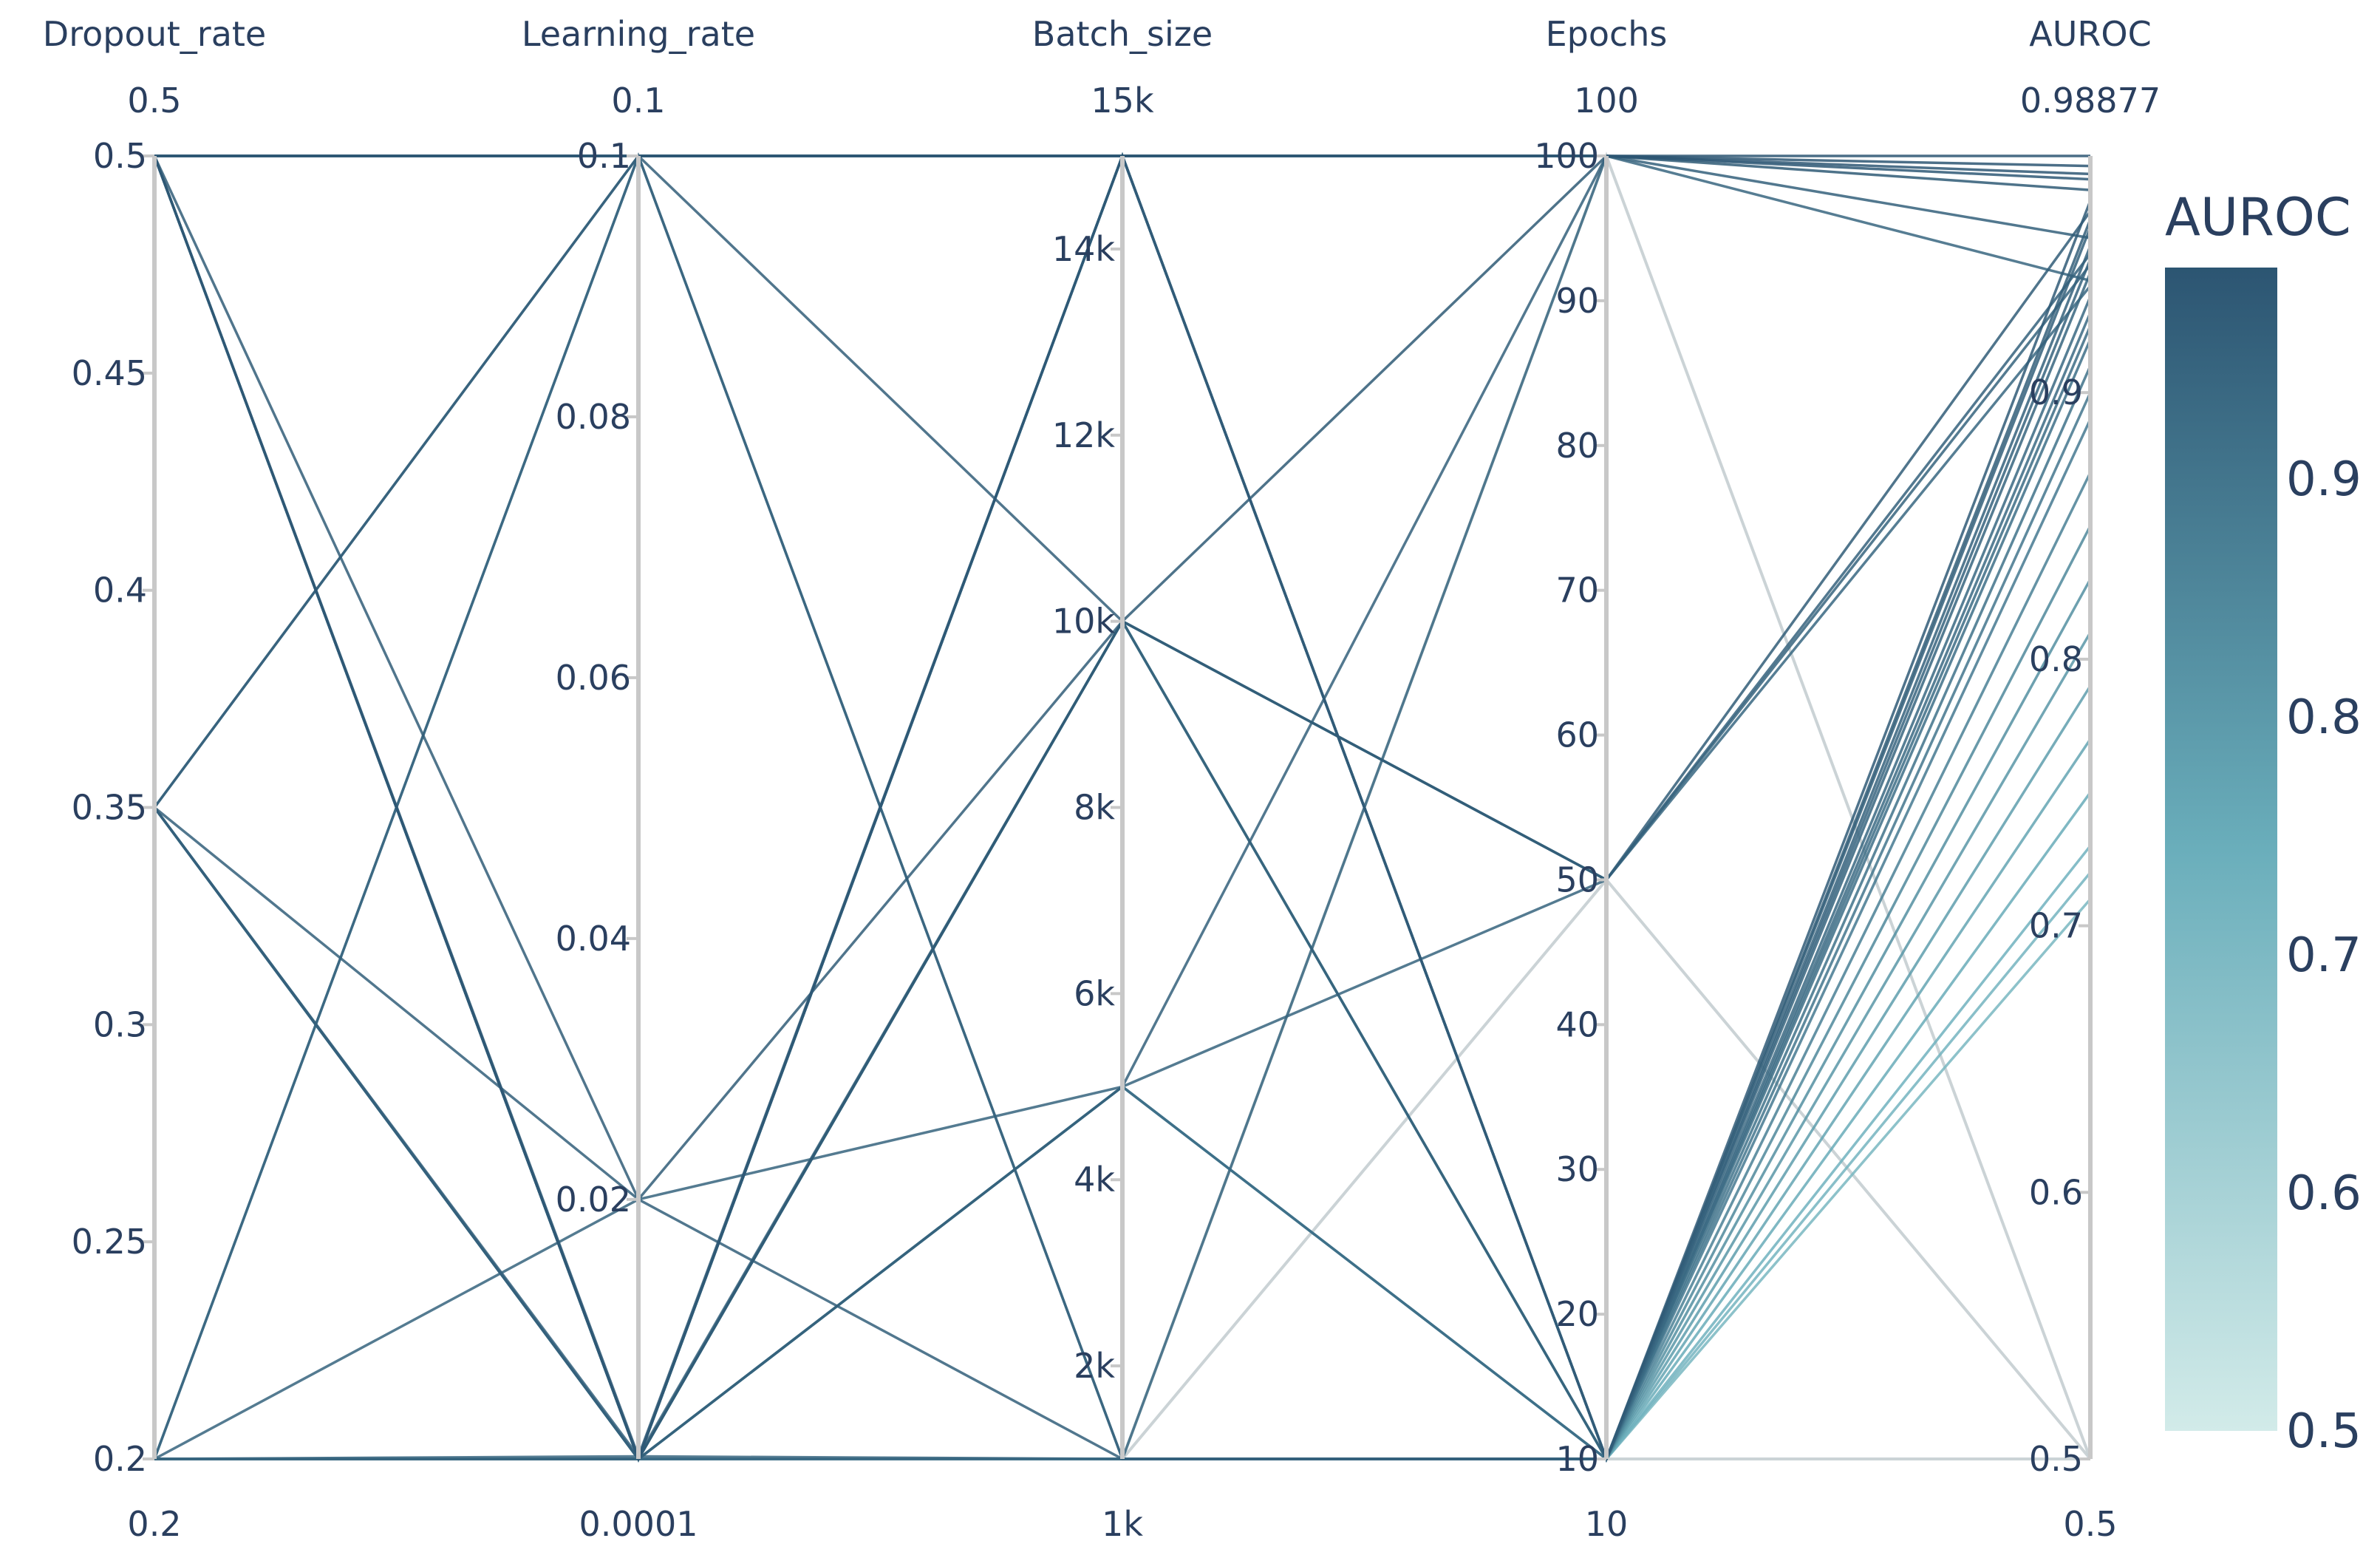 This screenshot has height=1558, width=2380. I want to click on colorbar-tick-label: 0.9, so click(2324, 479).